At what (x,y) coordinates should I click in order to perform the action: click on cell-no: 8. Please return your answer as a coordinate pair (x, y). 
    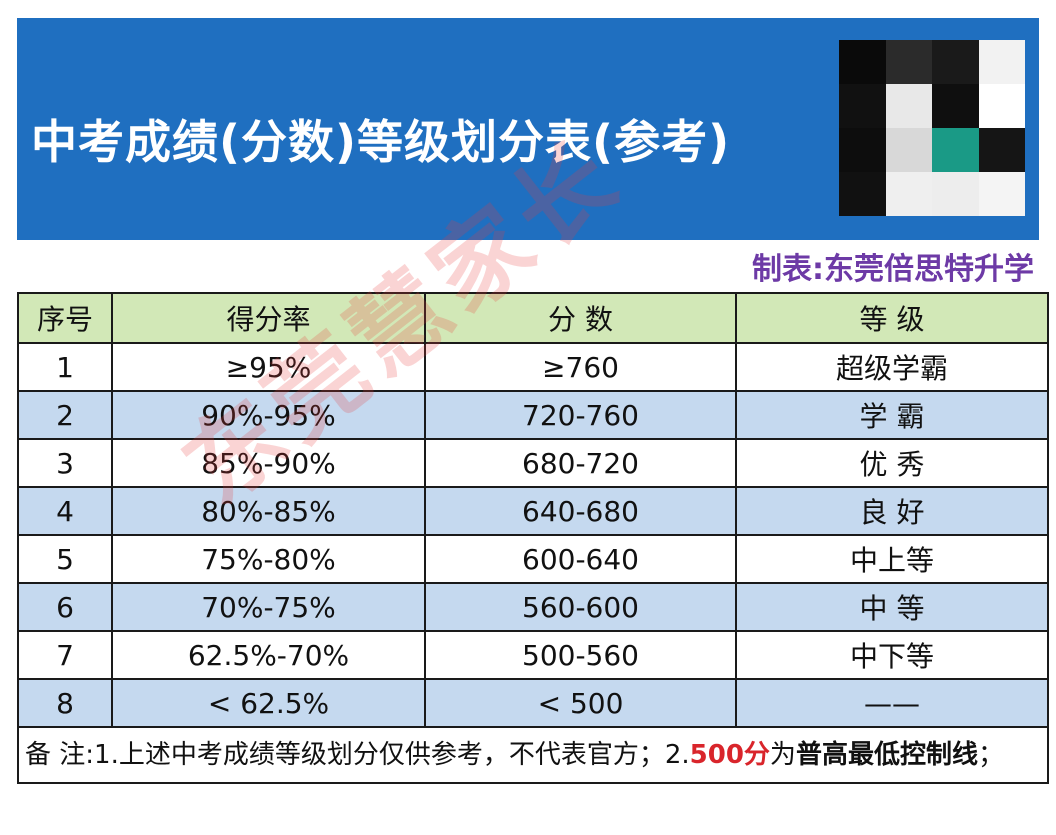
    Looking at the image, I should click on (65, 703).